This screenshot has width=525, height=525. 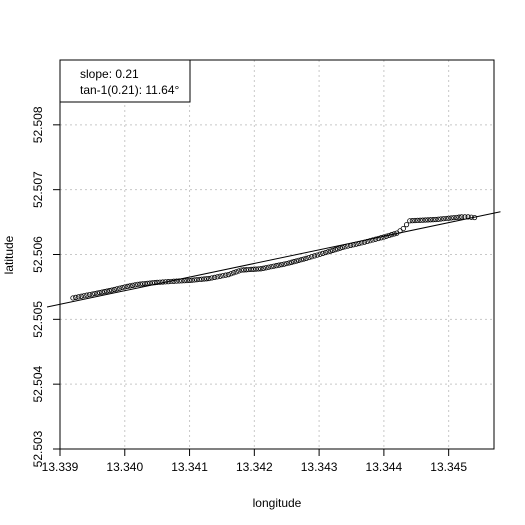 What do you see at coordinates (319, 467) in the screenshot?
I see `x-tick-label: 13.343` at bounding box center [319, 467].